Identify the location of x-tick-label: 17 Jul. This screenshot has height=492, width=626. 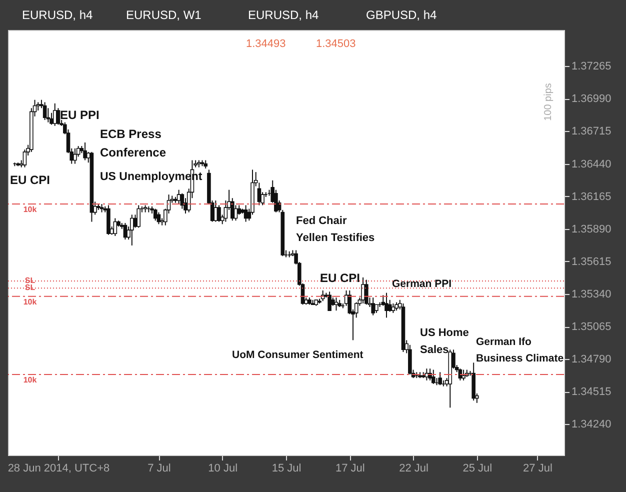
(350, 468).